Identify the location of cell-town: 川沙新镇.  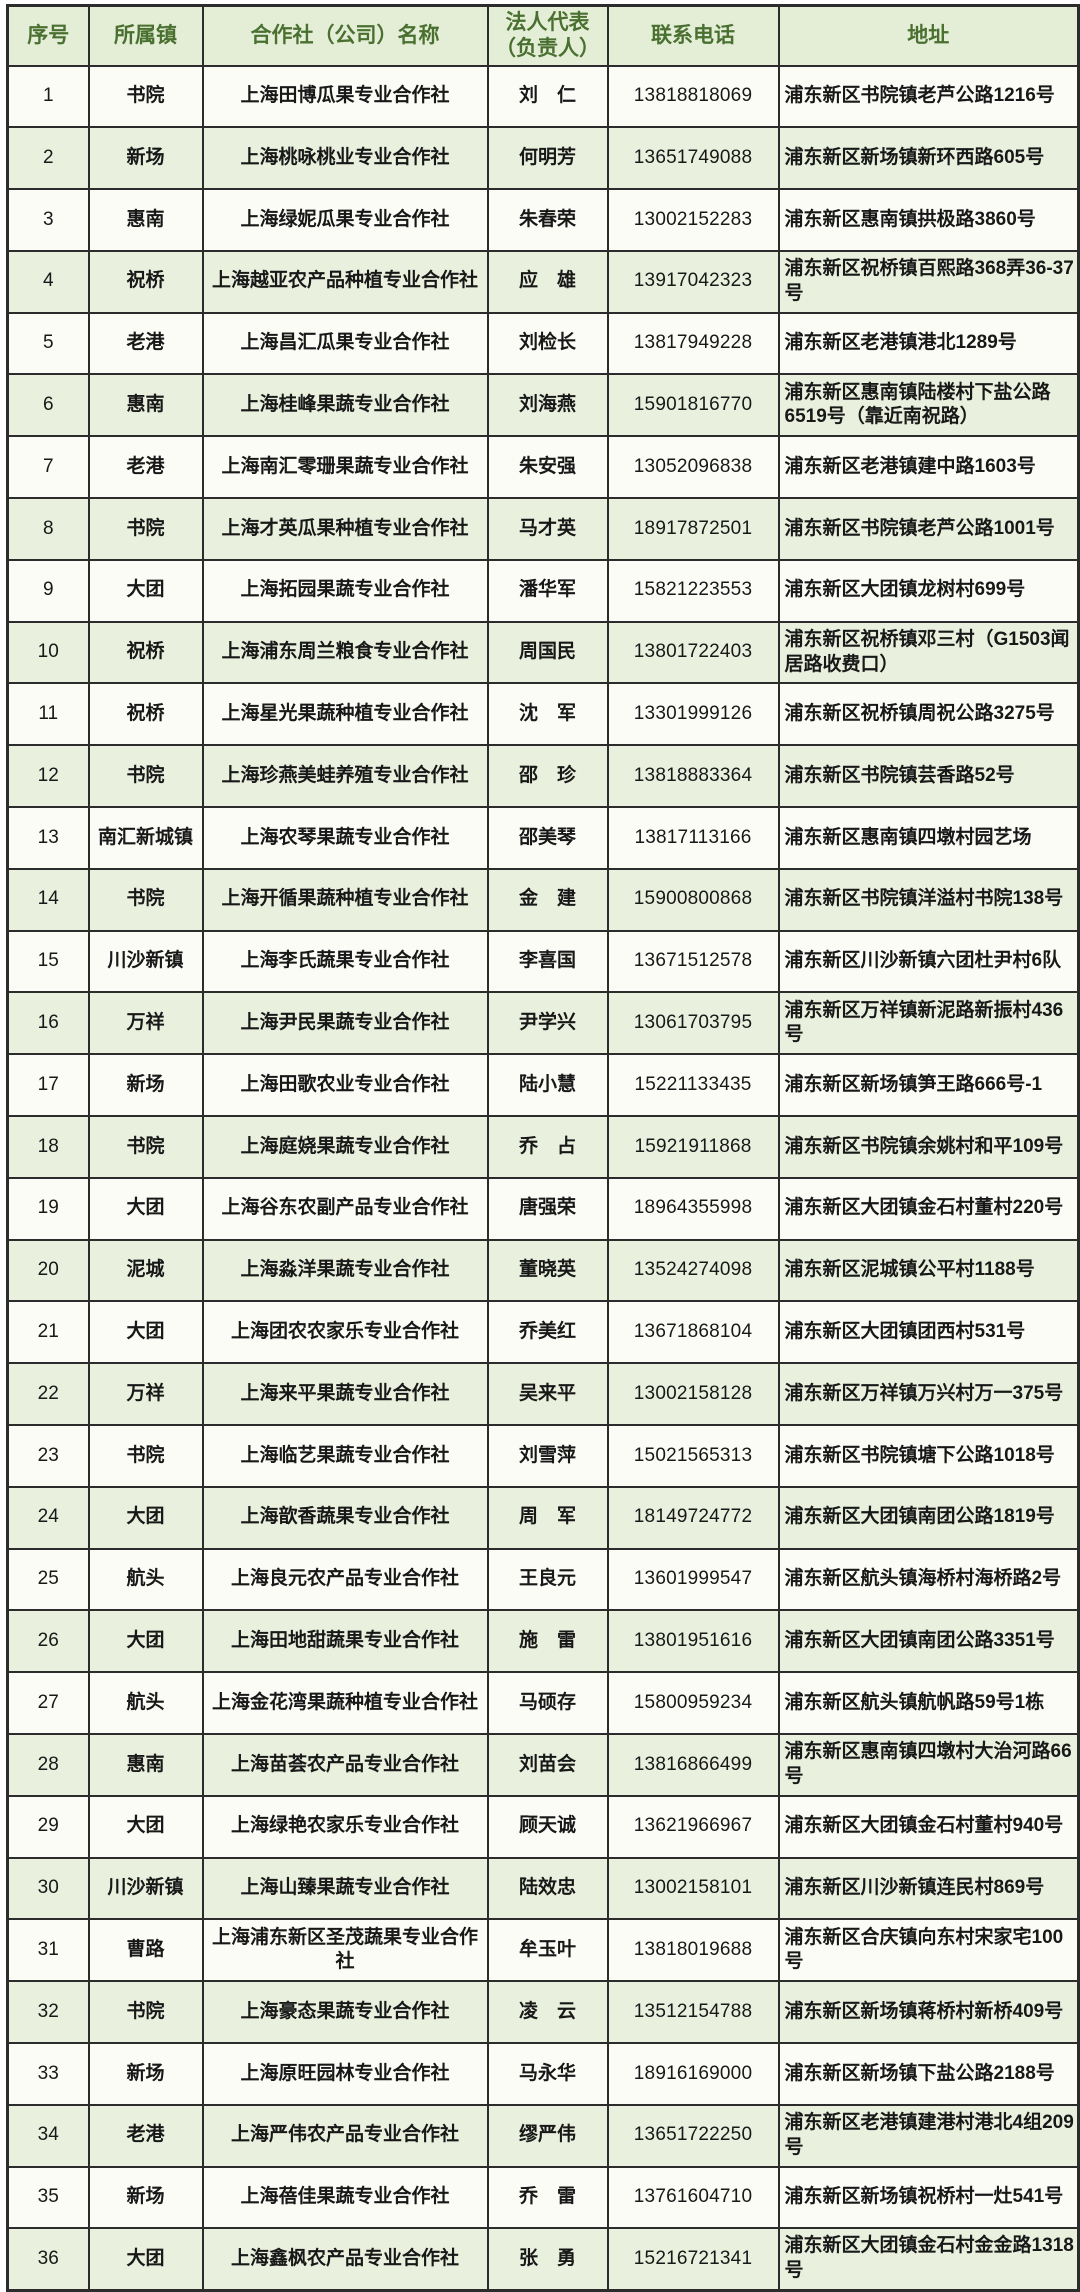
(145, 1888).